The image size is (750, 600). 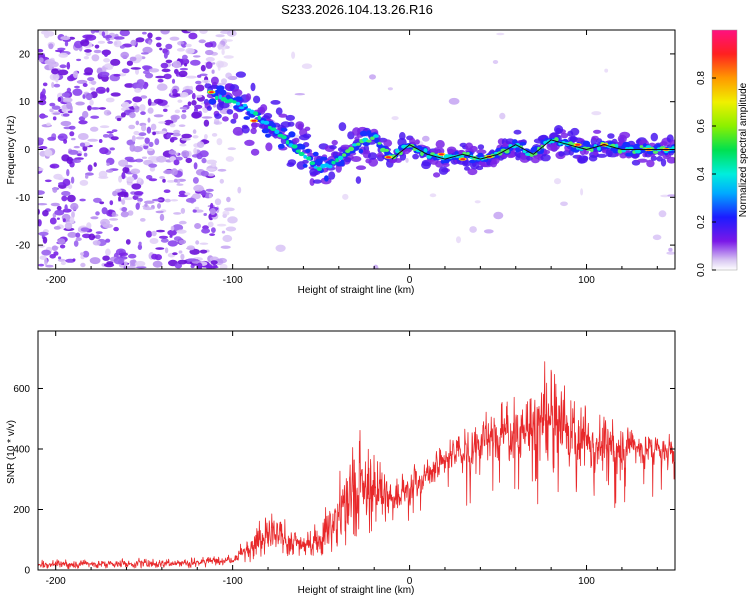 I want to click on y-tick-label: 20, so click(x=25, y=54).